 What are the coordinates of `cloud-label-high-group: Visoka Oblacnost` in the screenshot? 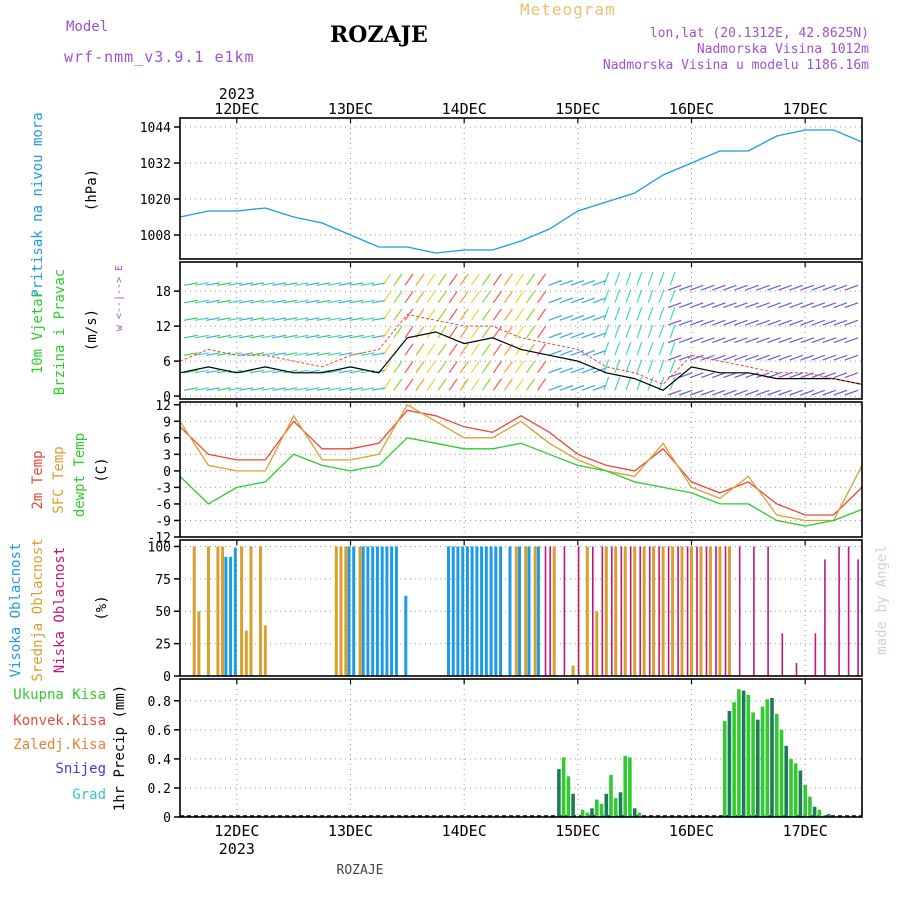 It's located at (16, 610).